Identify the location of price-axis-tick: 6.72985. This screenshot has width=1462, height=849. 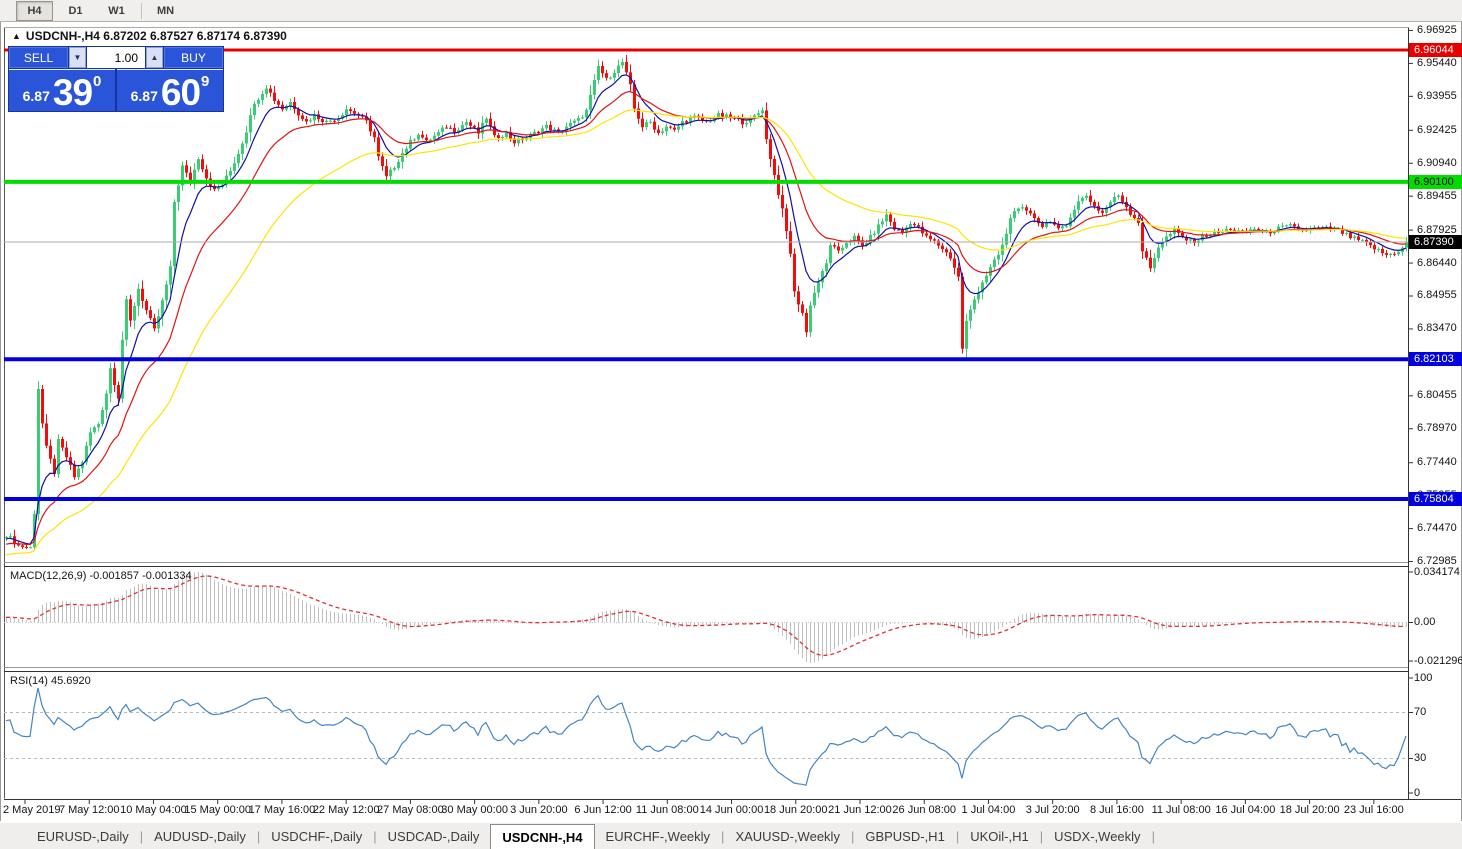
(1437, 561).